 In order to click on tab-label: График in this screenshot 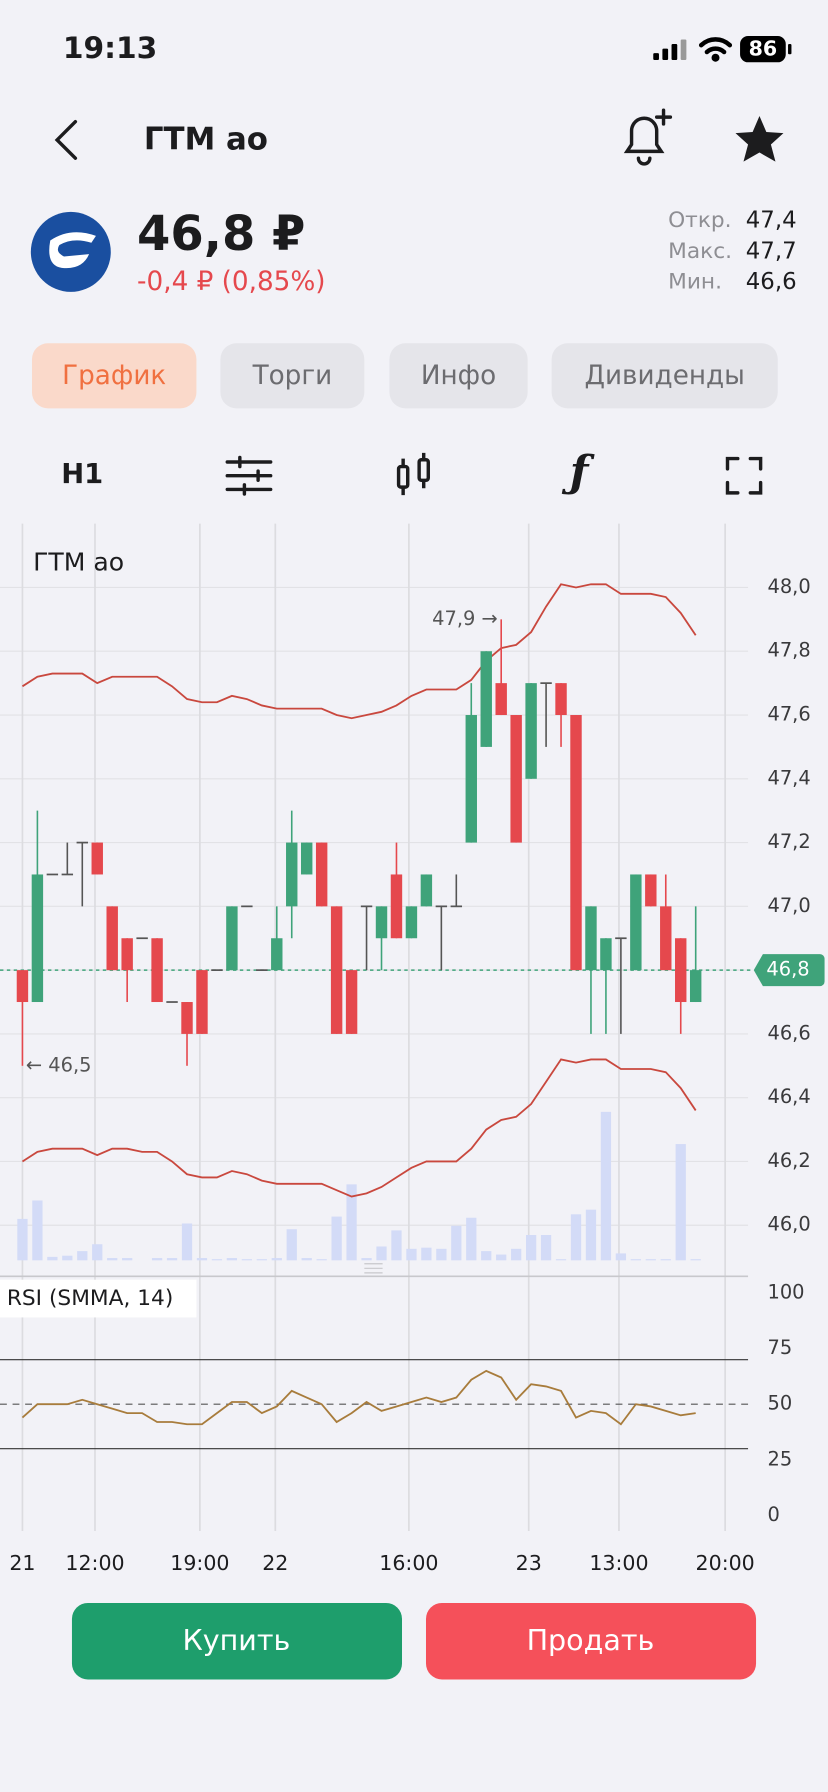, I will do `click(114, 376)`.